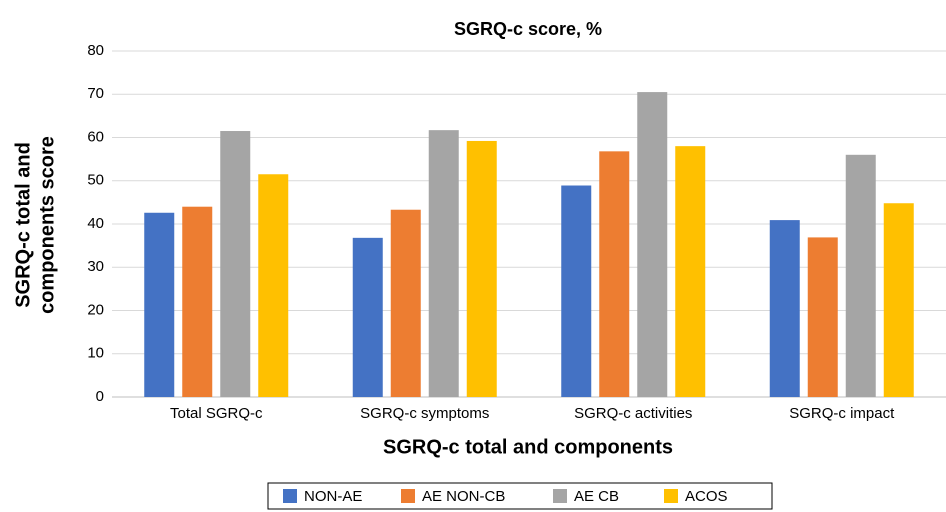 The width and height of the screenshot is (946, 512). I want to click on y-axis-title-line: SGRQ-c total and, so click(23, 225).